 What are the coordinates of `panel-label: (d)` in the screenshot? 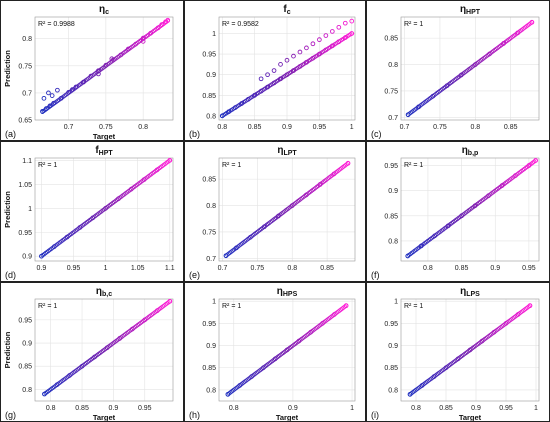 It's located at (10, 275).